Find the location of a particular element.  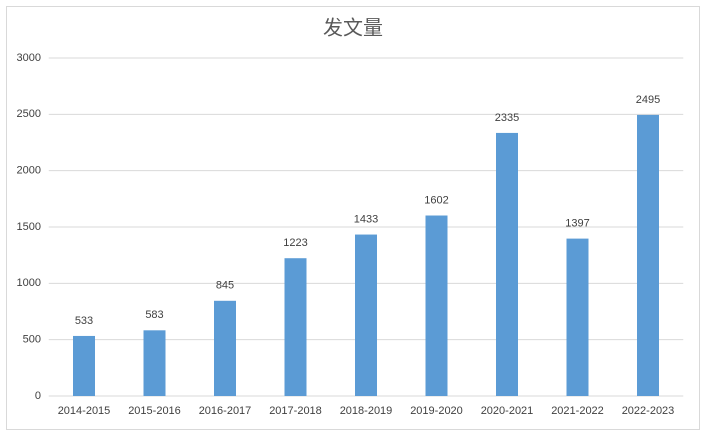

x-tick-label: 2017-2018 is located at coordinates (295, 411).